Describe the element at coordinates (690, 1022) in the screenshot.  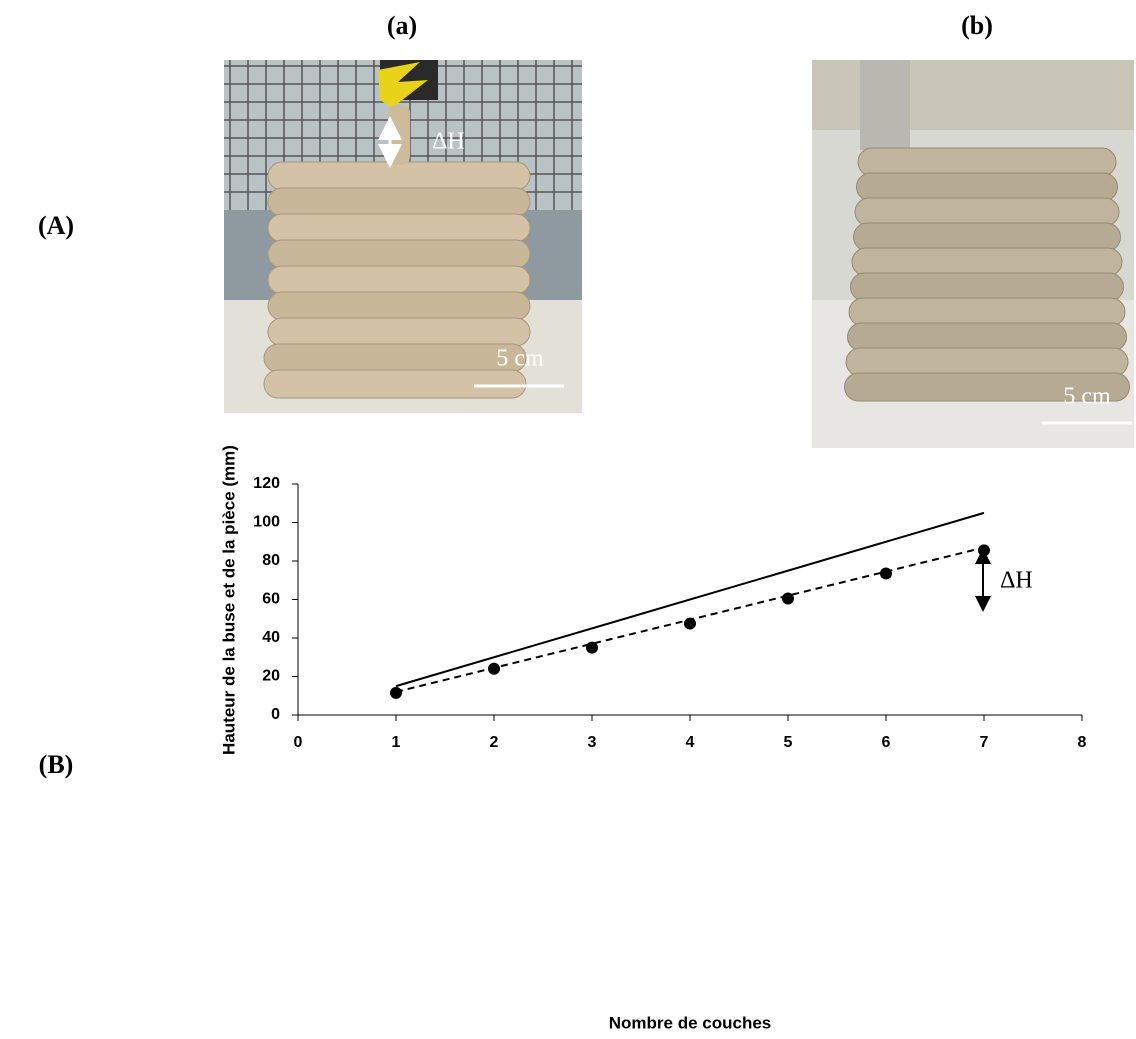
I see `x-axis-title: Nombre de couches` at that location.